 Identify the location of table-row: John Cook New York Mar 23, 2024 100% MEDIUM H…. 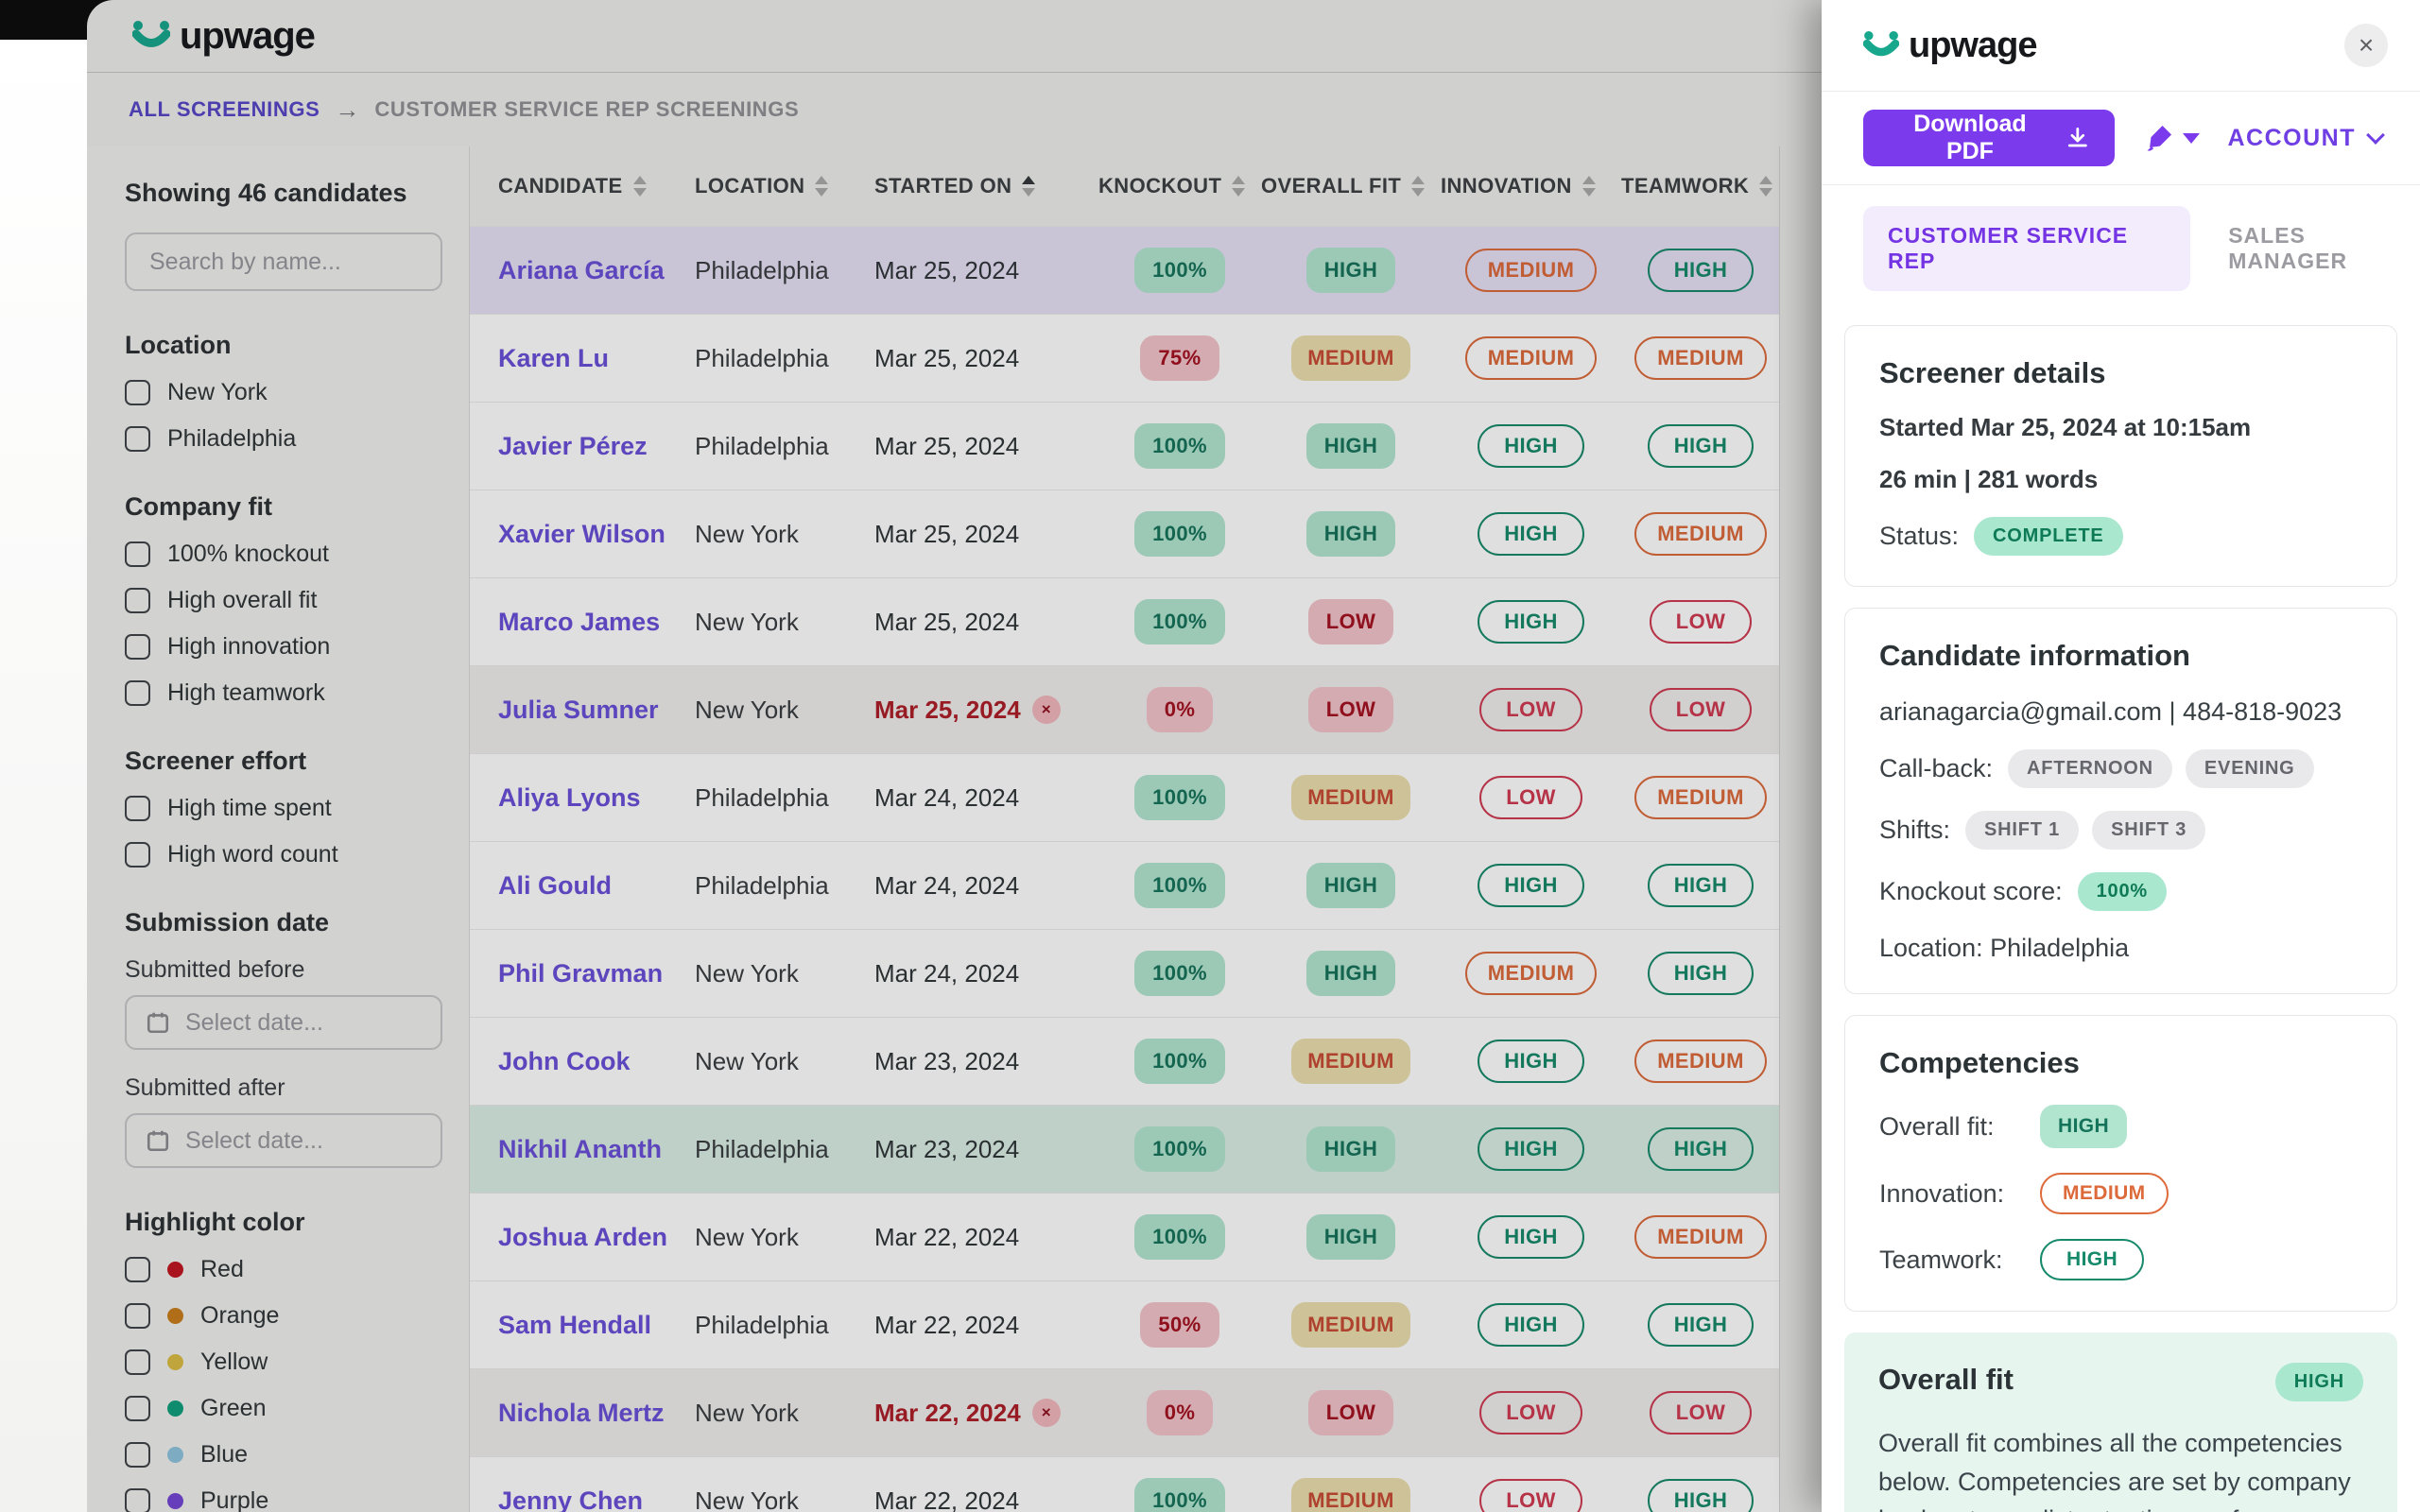
(1124, 1061).